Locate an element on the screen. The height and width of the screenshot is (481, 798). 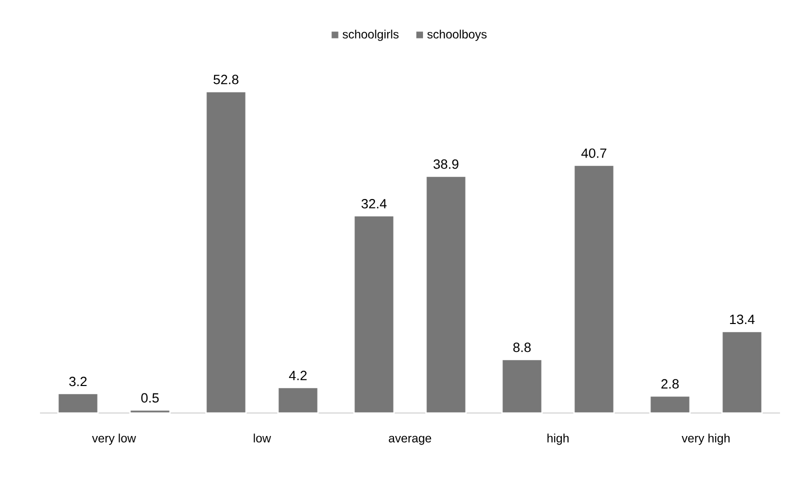
data-label: 3.2 is located at coordinates (78, 381).